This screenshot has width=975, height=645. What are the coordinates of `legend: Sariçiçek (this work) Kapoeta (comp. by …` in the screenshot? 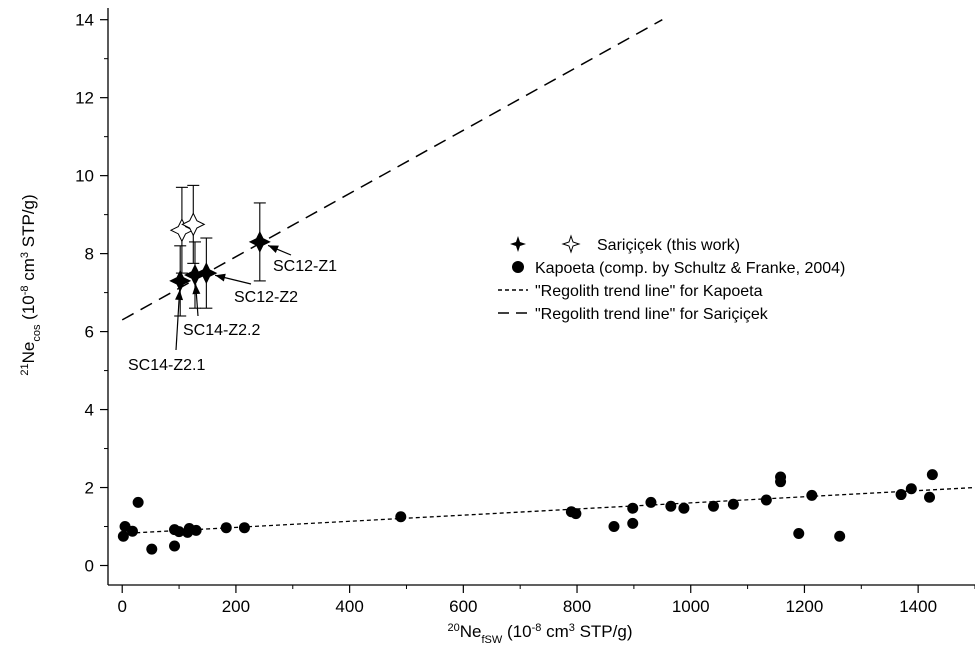 It's located at (671, 278).